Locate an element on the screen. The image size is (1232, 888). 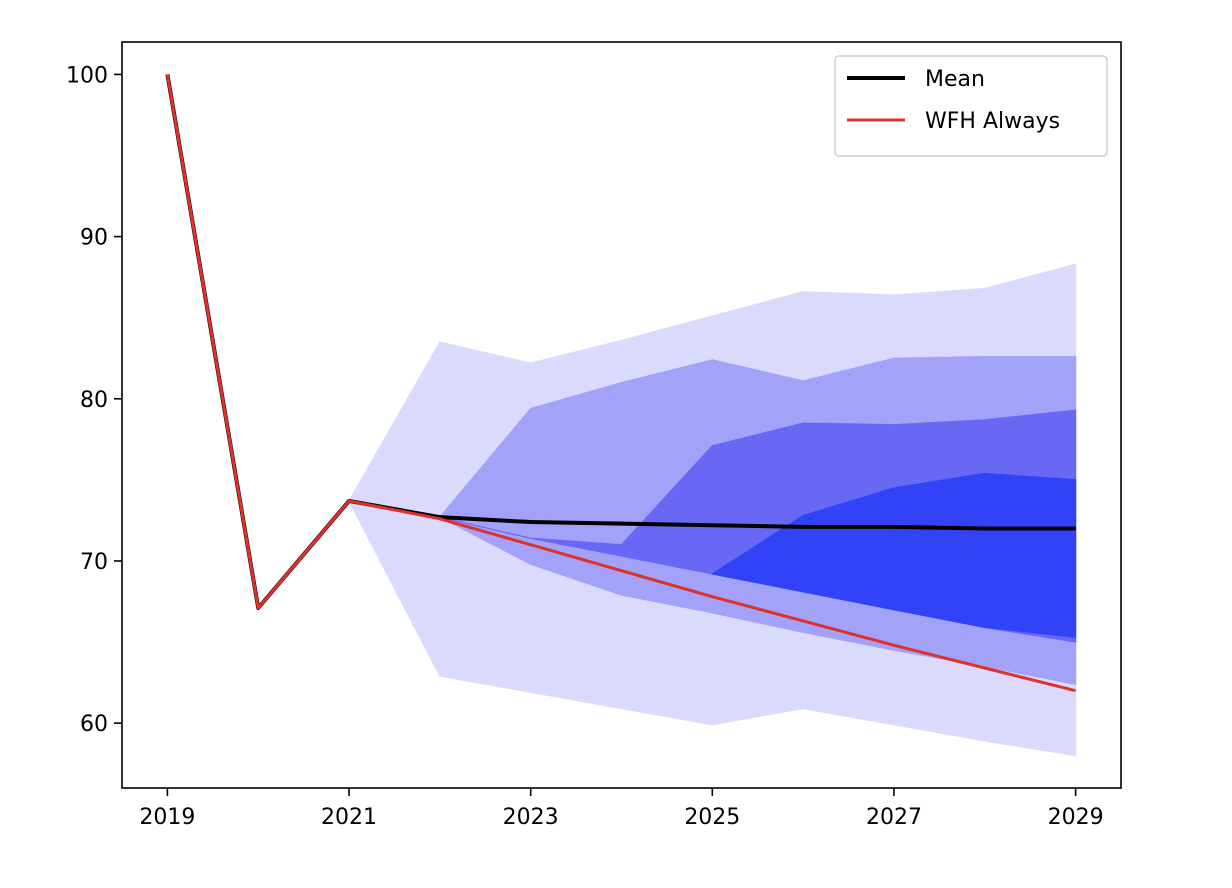
y-axis: 60 70 80 90 100 is located at coordinates (94, 400).